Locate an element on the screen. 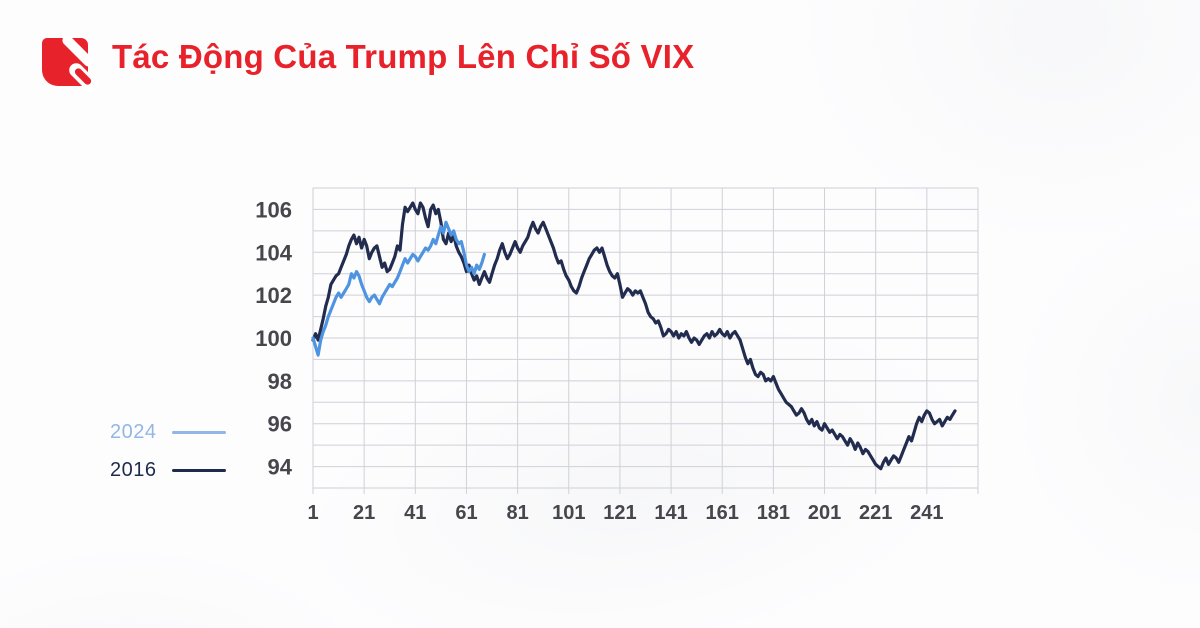 This screenshot has width=1200, height=628. legend-item-2016: 2016 is located at coordinates (168, 470).